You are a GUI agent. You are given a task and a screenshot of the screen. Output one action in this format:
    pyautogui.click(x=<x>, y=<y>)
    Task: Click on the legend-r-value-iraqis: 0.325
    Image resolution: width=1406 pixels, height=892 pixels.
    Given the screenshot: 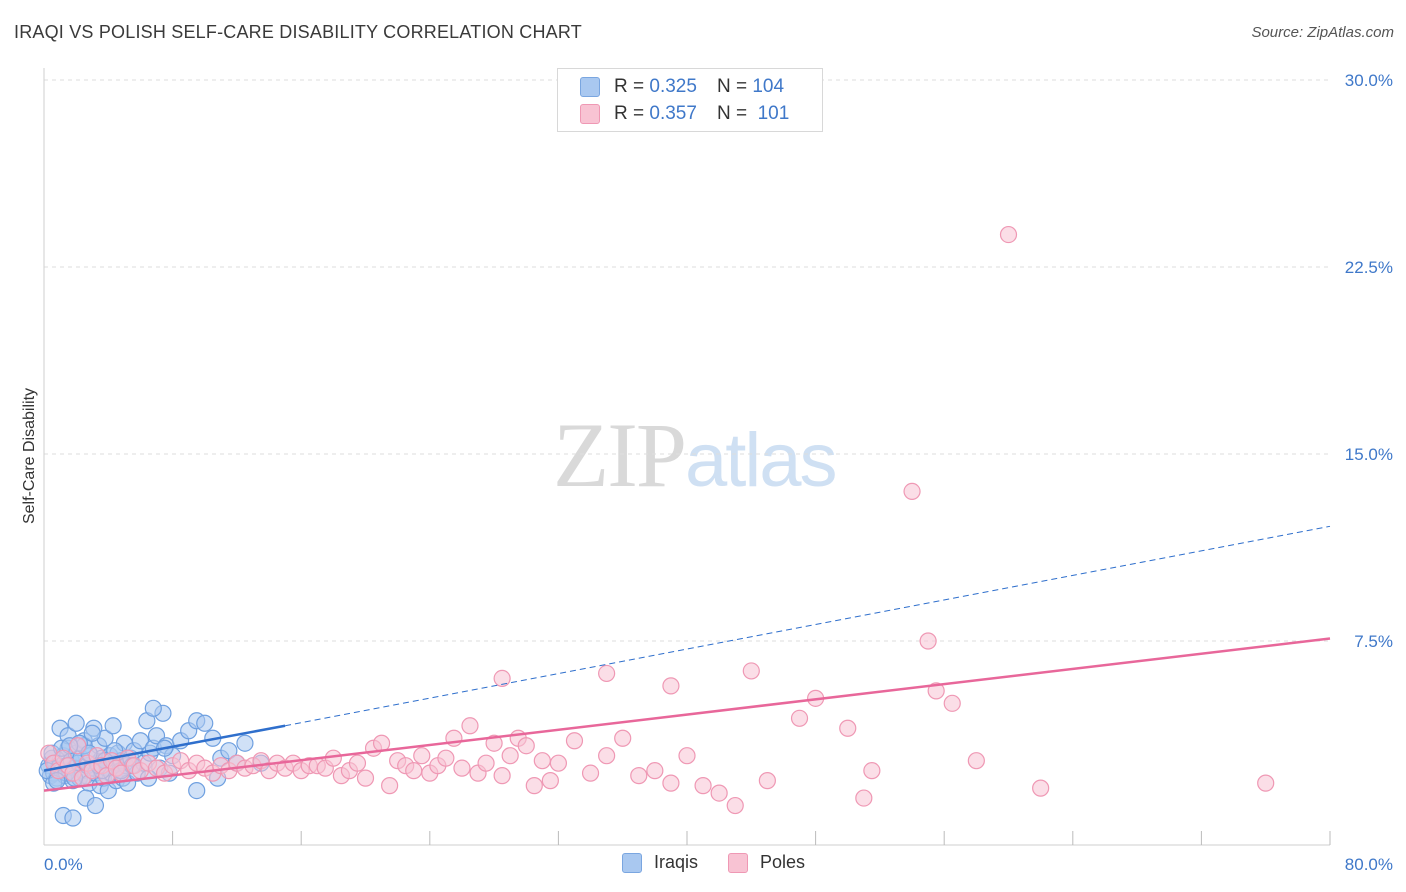 What is the action you would take?
    pyautogui.click(x=673, y=86)
    